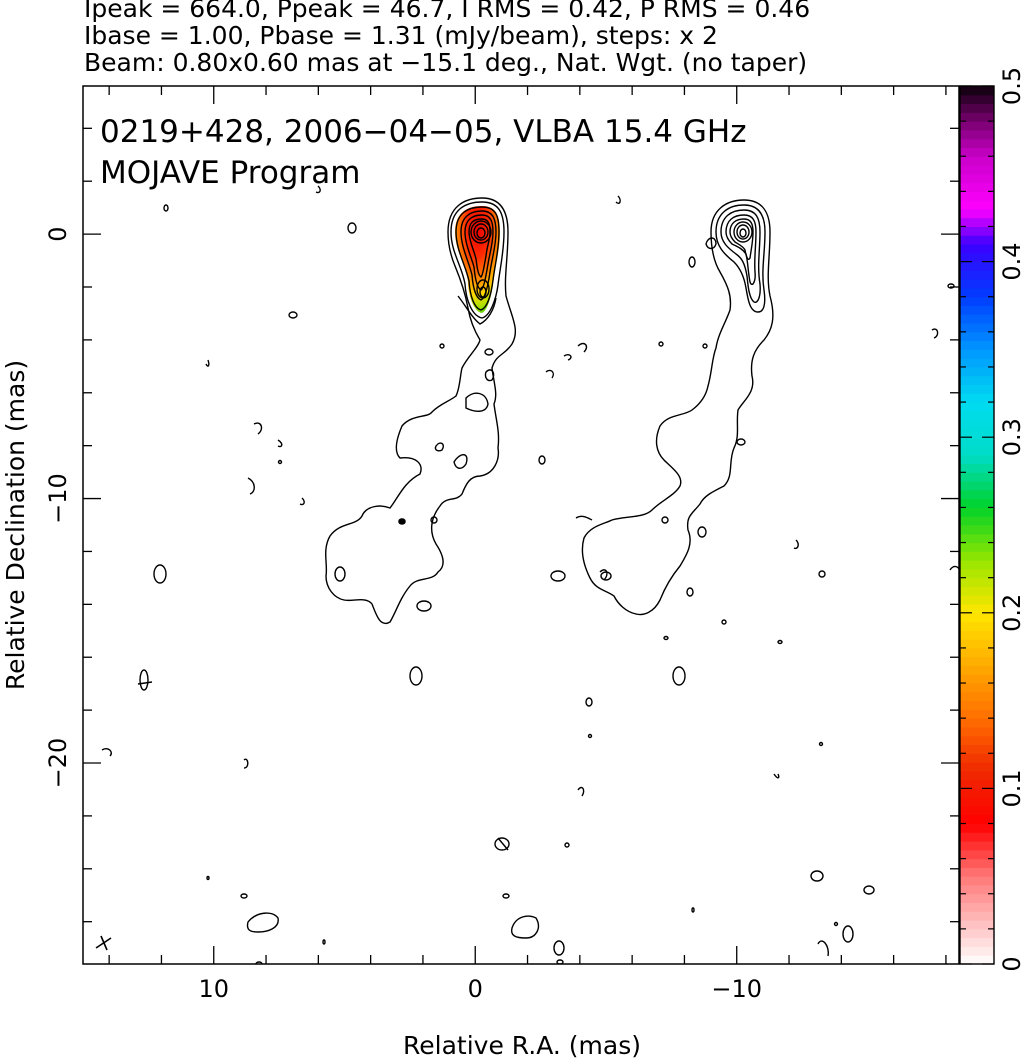  Describe the element at coordinates (420, 411) in the screenshot. I see `left-panel-contours` at that location.